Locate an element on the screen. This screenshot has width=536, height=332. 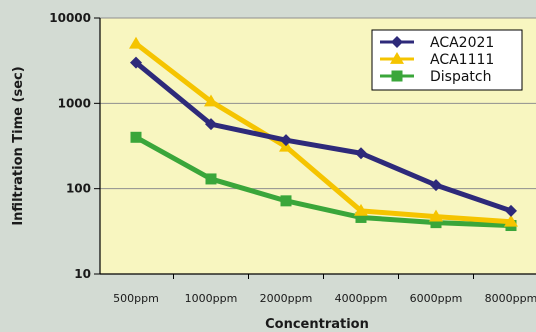
x-tick-label: 8000ppm is located at coordinates (510, 298).